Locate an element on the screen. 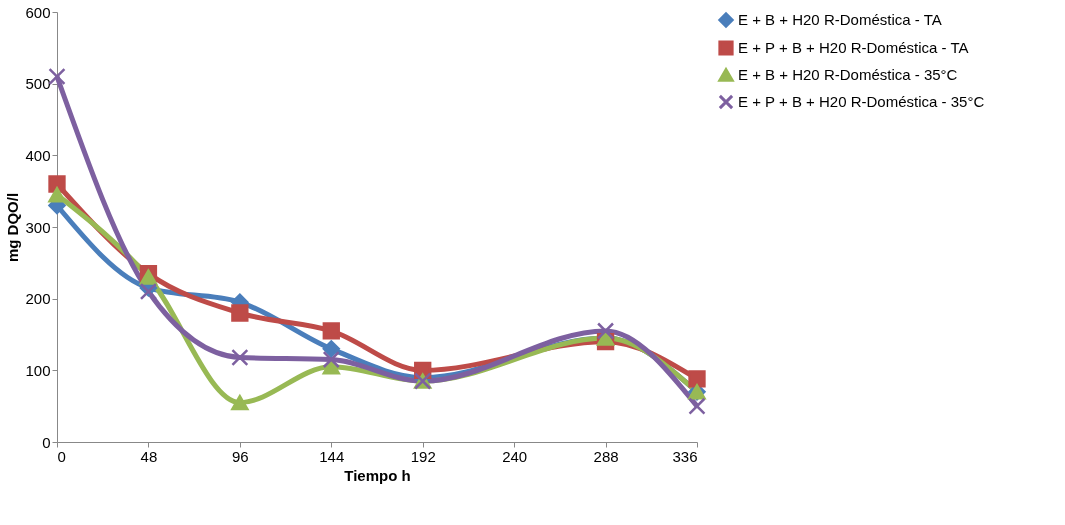  legend-label: E + P + B + H20 R-Doméstica - TA is located at coordinates (853, 47).